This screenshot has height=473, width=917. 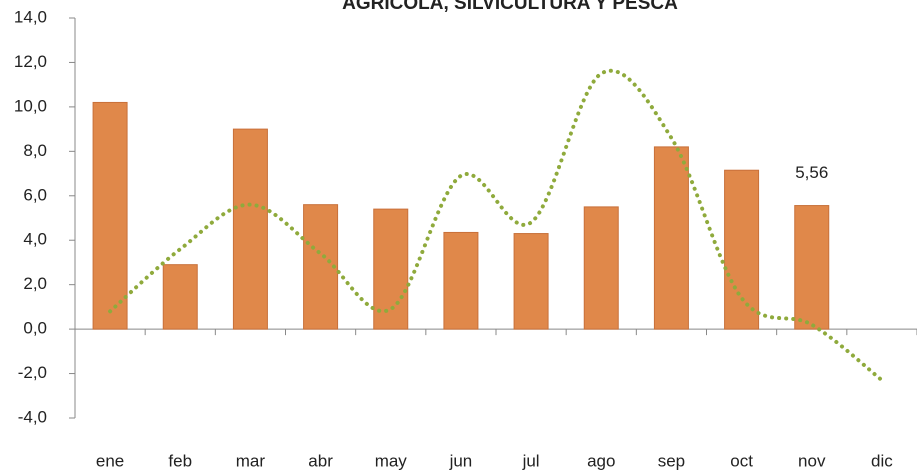 What do you see at coordinates (391, 460) in the screenshot?
I see `x-tick-label: may` at bounding box center [391, 460].